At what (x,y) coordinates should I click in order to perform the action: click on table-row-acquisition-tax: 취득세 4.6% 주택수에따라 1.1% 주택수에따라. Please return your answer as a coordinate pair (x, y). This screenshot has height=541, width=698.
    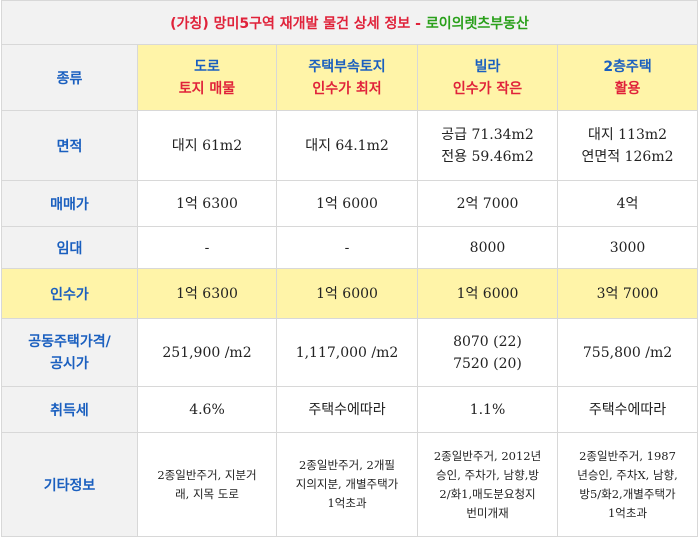
    Looking at the image, I should click on (349, 409).